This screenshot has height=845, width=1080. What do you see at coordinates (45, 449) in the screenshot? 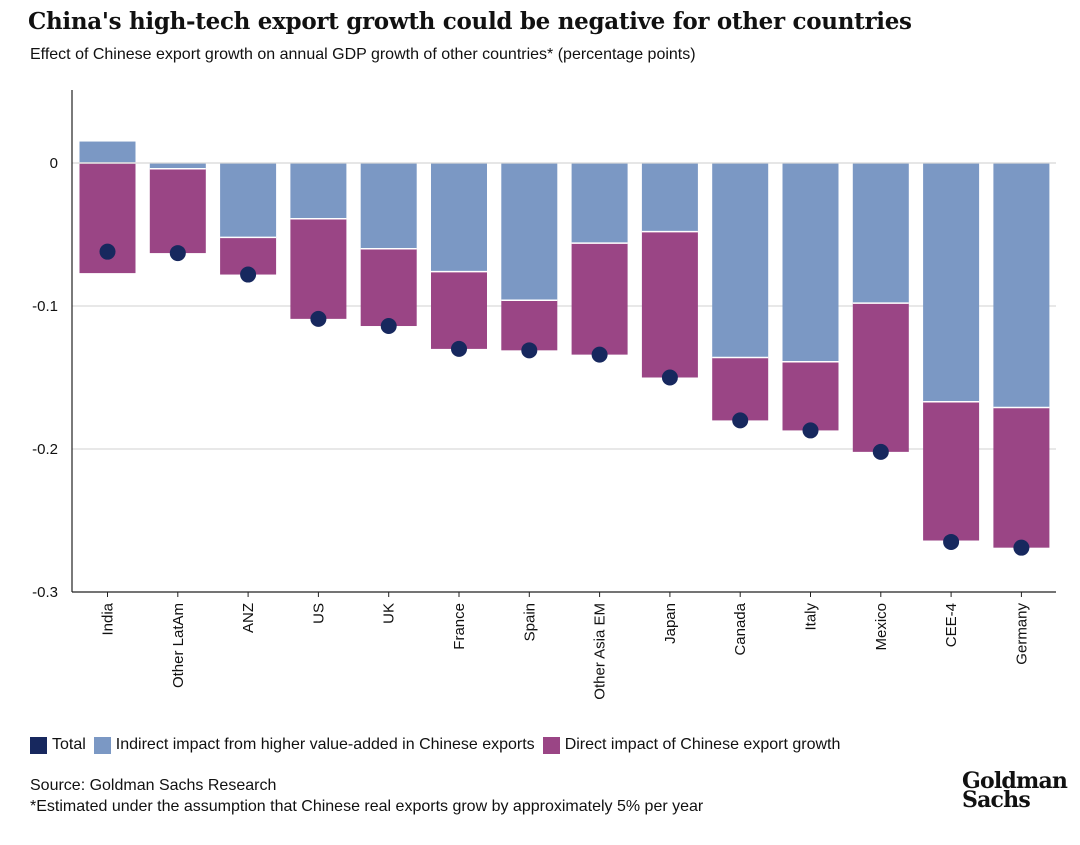
I see `y-tick-label: -0.2` at bounding box center [45, 449].